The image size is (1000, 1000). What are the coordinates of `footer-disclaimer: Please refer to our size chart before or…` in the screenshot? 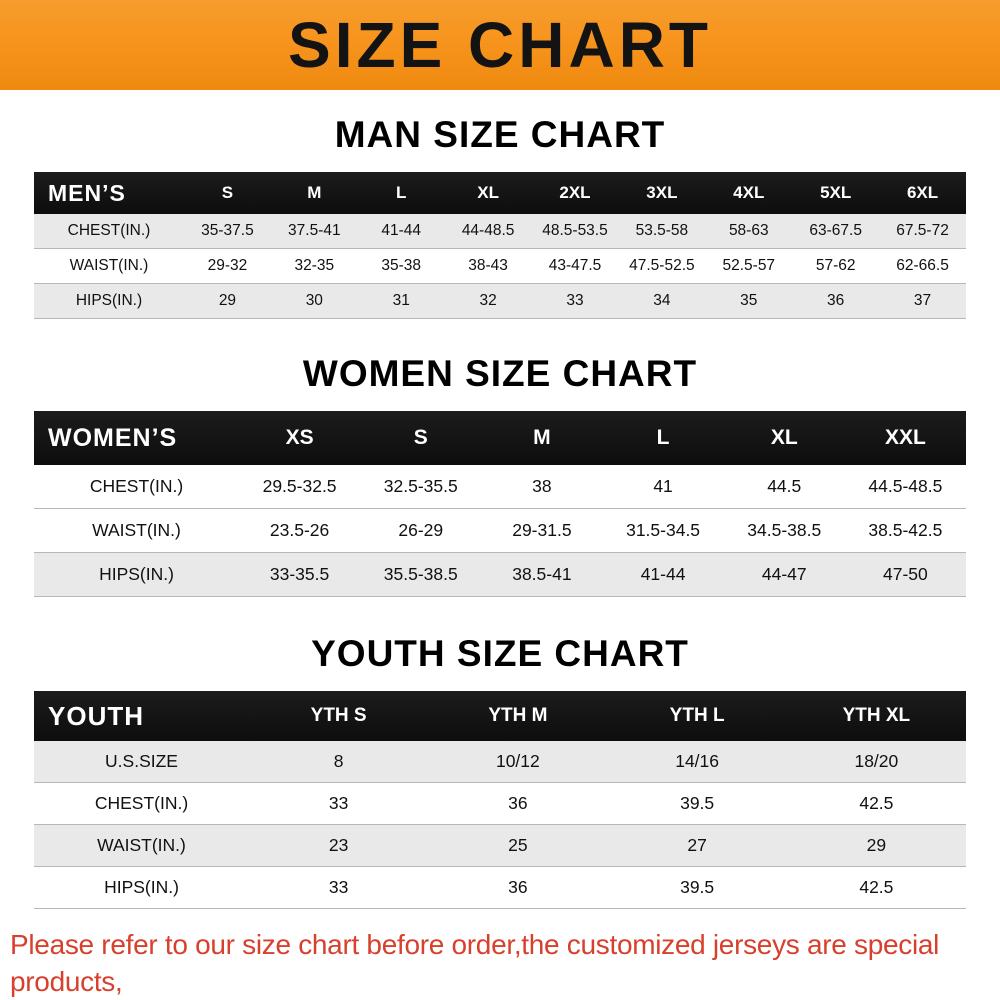 It's located at (500, 963).